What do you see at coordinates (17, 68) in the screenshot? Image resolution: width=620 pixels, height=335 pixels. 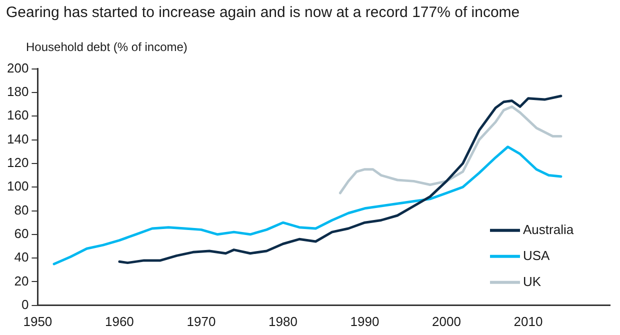 I see `y-tick-label: 200` at bounding box center [17, 68].